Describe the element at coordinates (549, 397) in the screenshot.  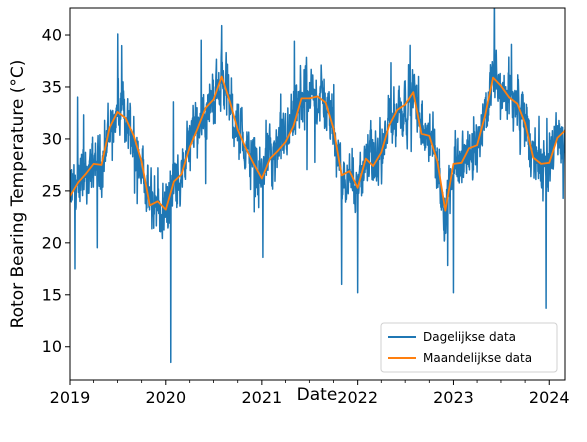
I see `x-tick-label: 2024` at that location.